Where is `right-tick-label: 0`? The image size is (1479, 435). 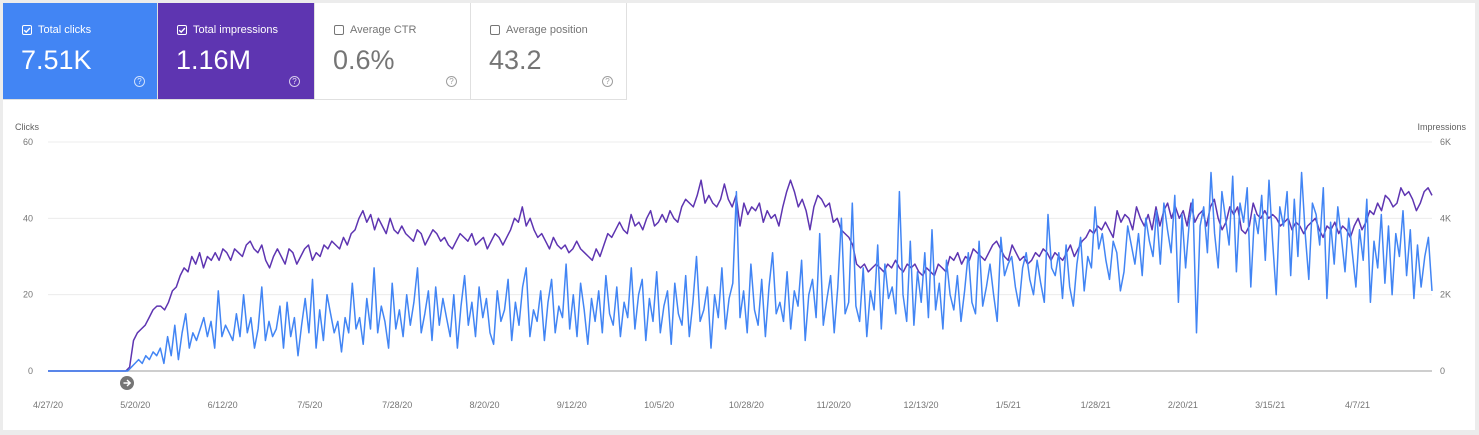
right-tick-label: 0 is located at coordinates (1442, 371).